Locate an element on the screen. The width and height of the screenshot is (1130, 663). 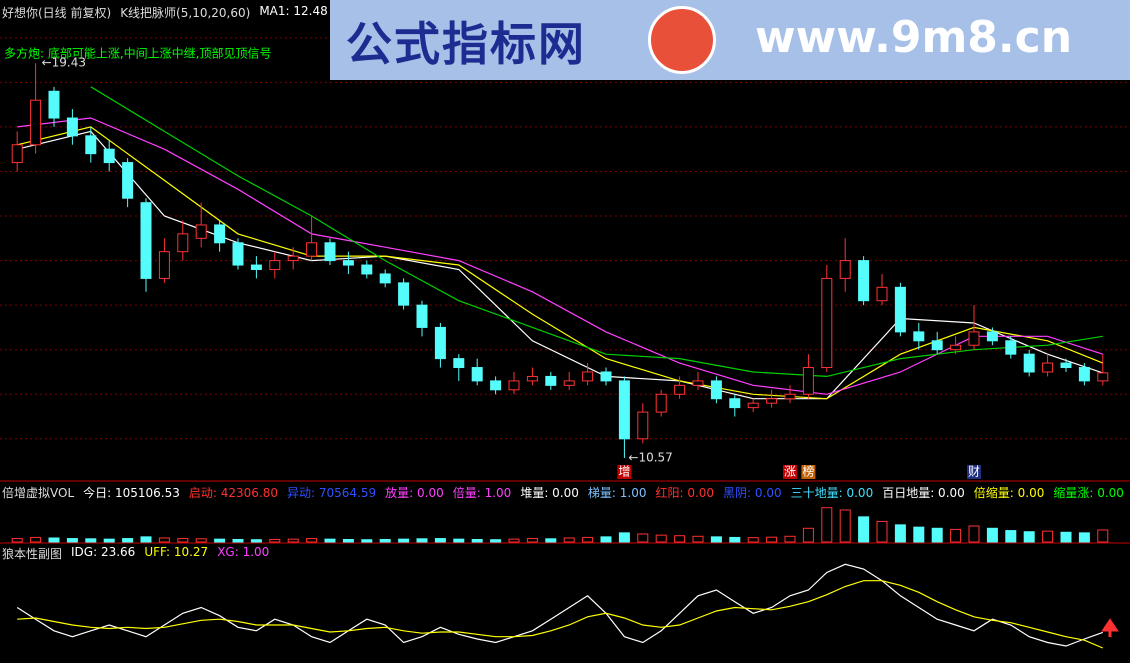
readout: 启动: 42306.80 is located at coordinates (233, 493).